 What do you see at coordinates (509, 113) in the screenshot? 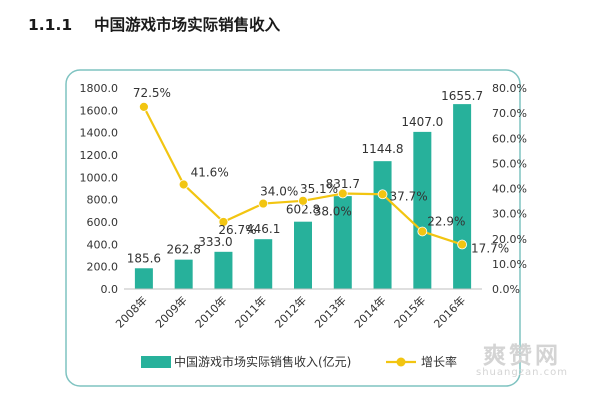
I see `right-axis-tick-label: 70.0%` at bounding box center [509, 113].